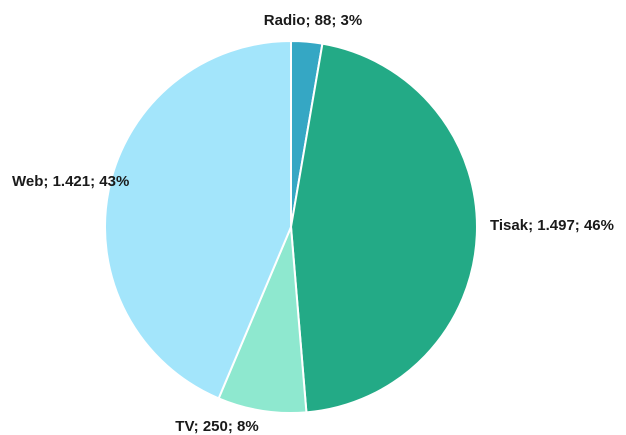 This screenshot has height=435, width=626. I want to click on data-label-value-text: 250;, so click(220, 426).